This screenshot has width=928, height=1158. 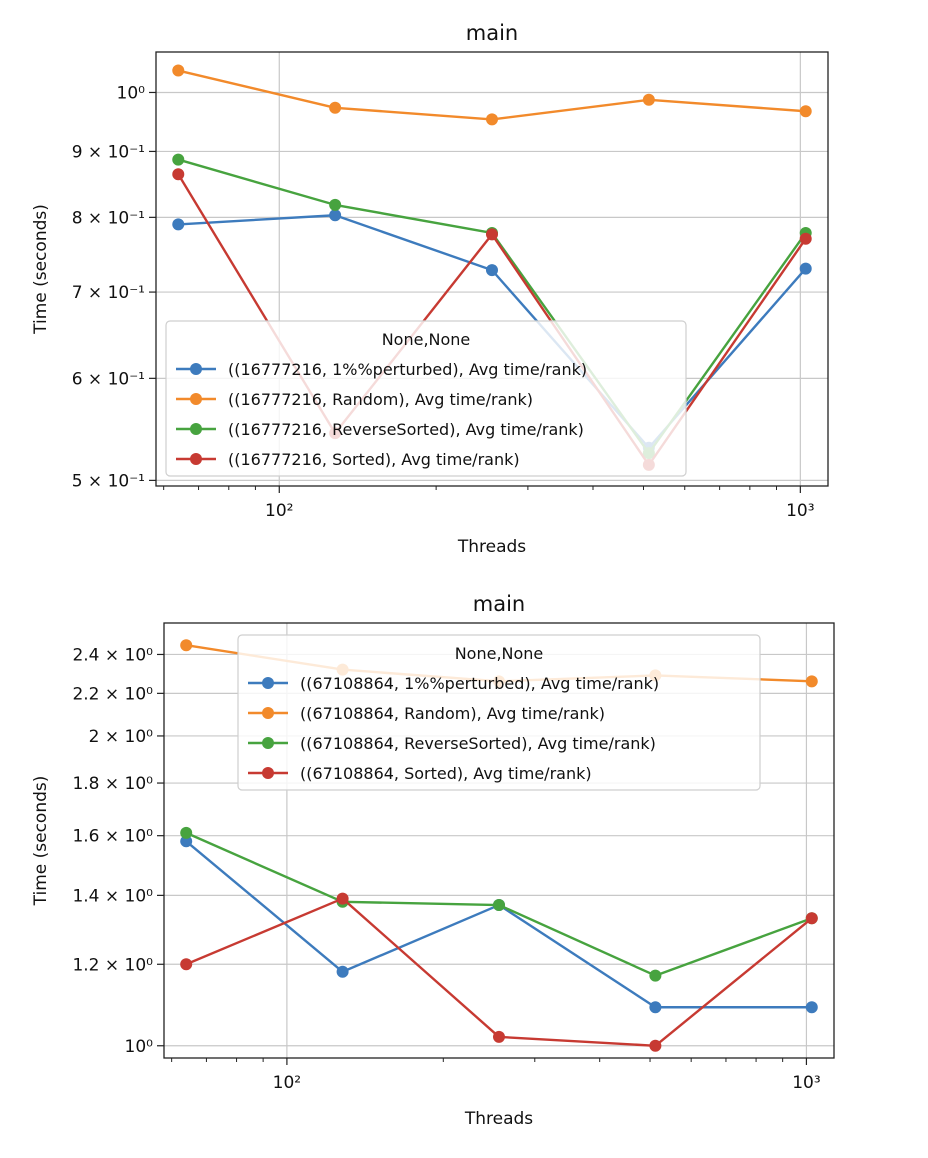 I want to click on y-tick-label: 2.2 × 10⁰, so click(x=112, y=694).